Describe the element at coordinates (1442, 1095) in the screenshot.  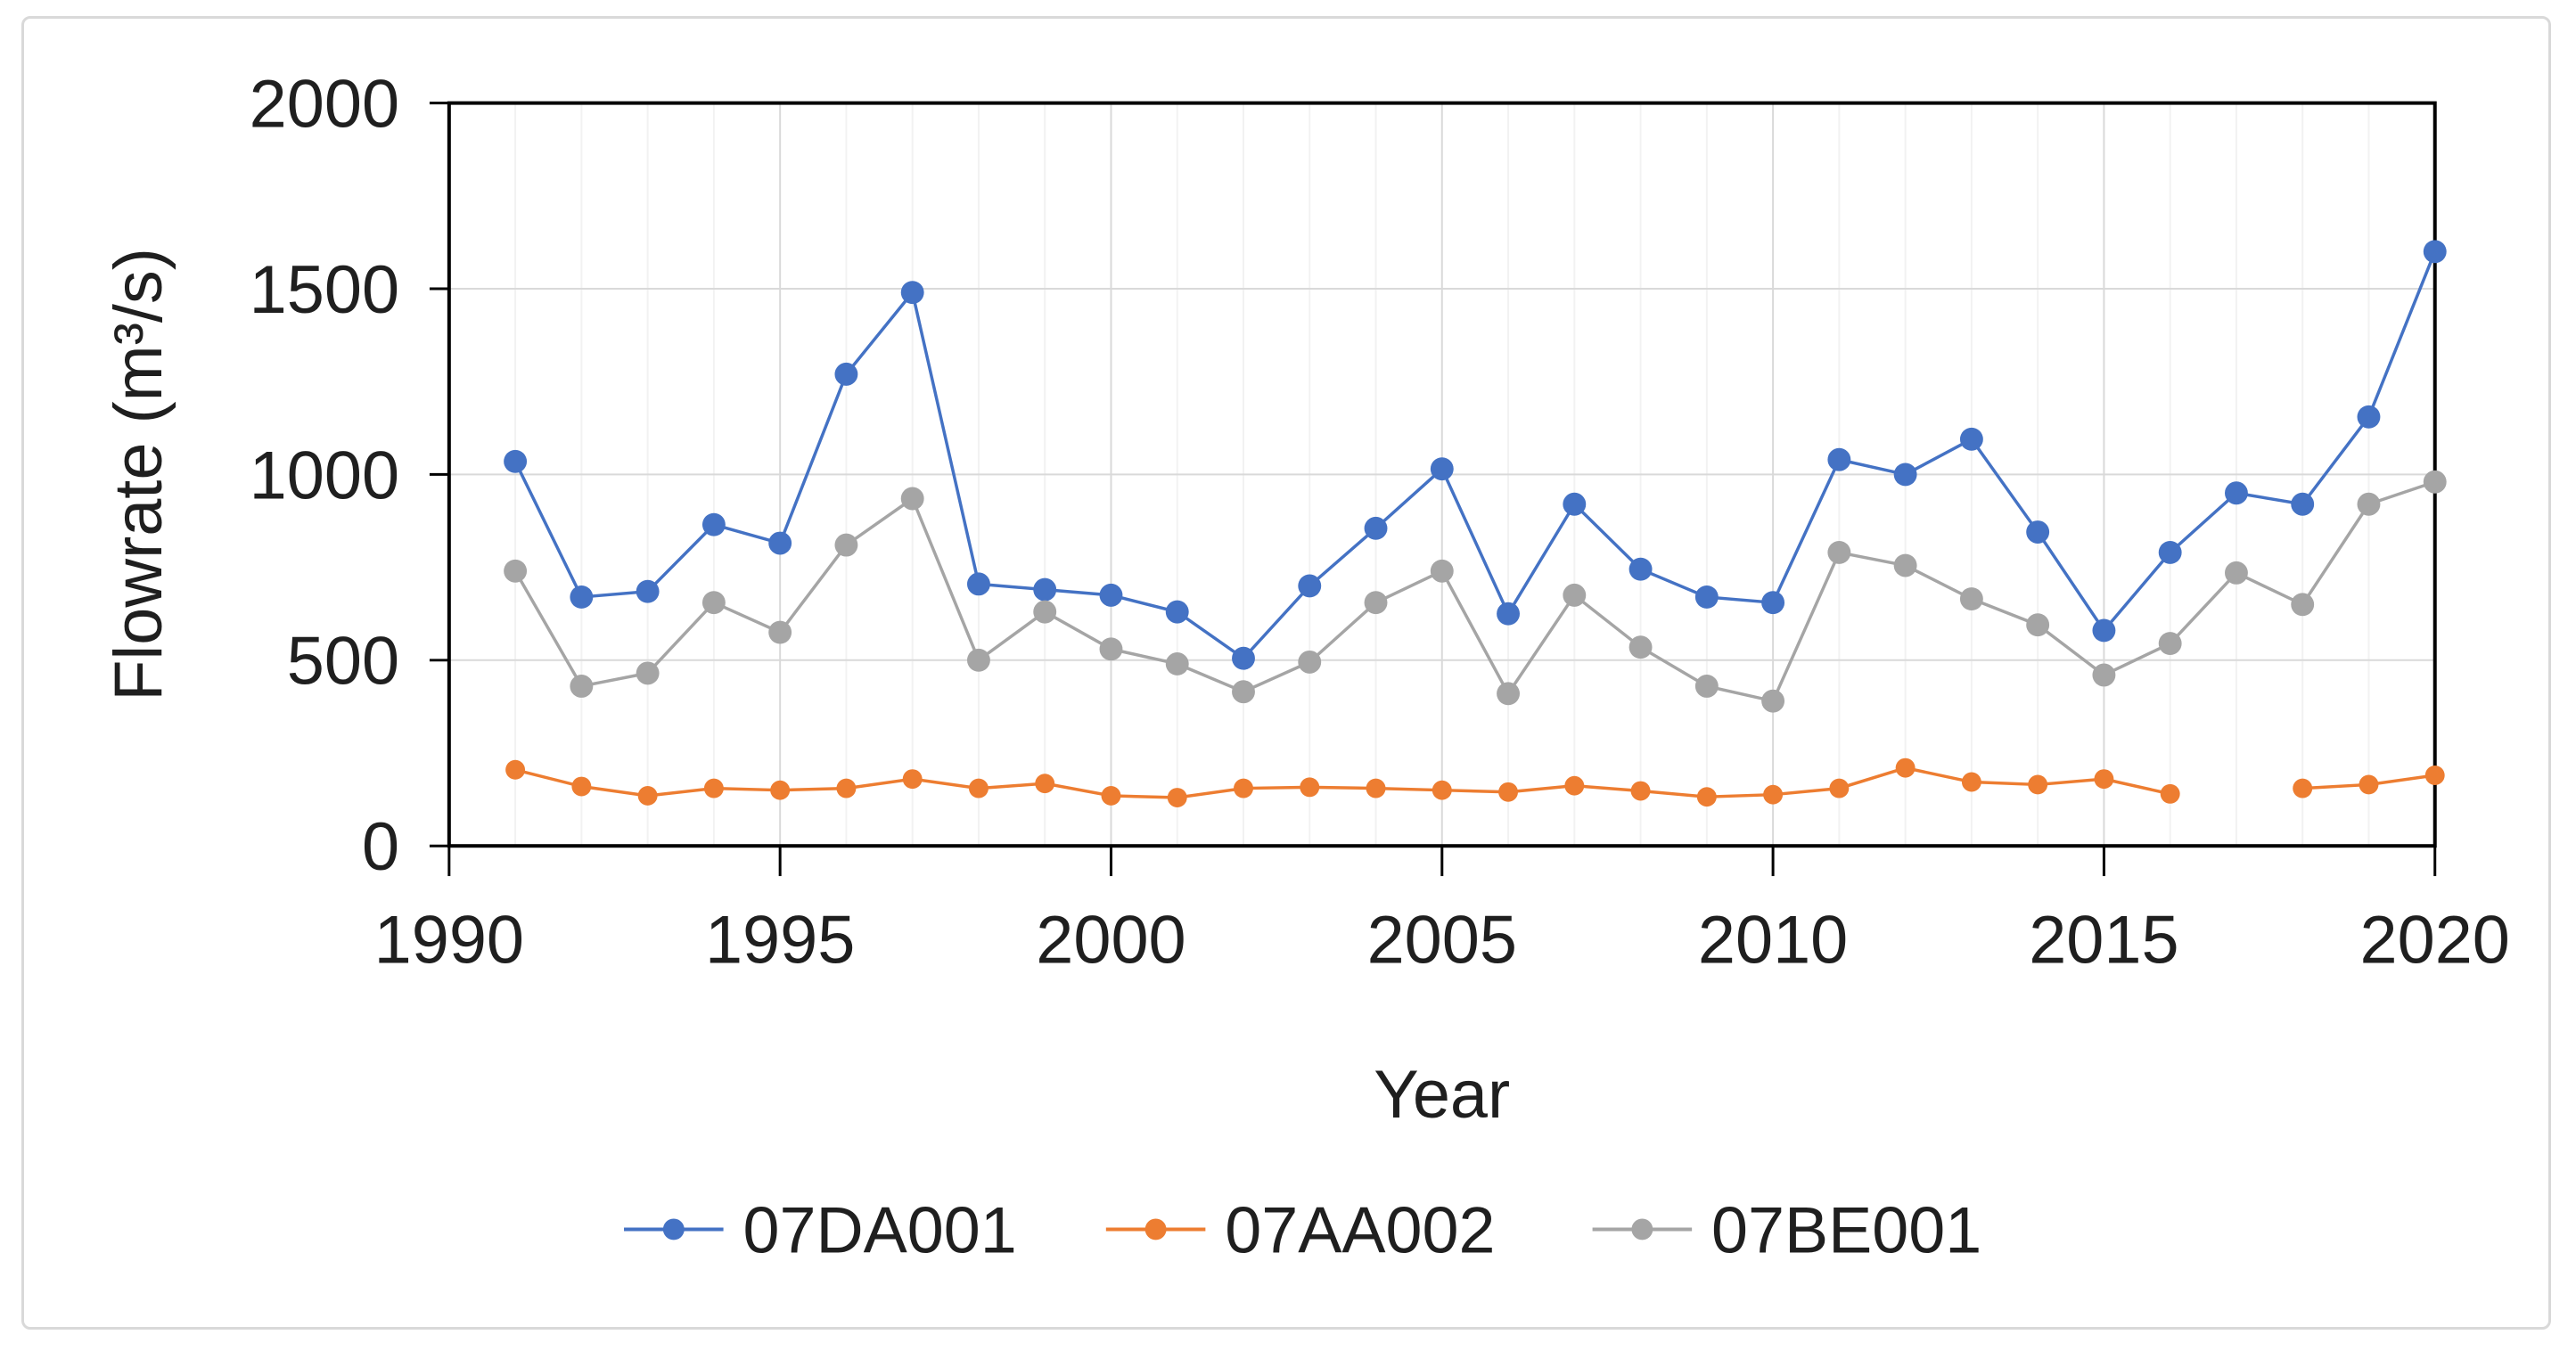
I see `x-axis-title: Year` at that location.